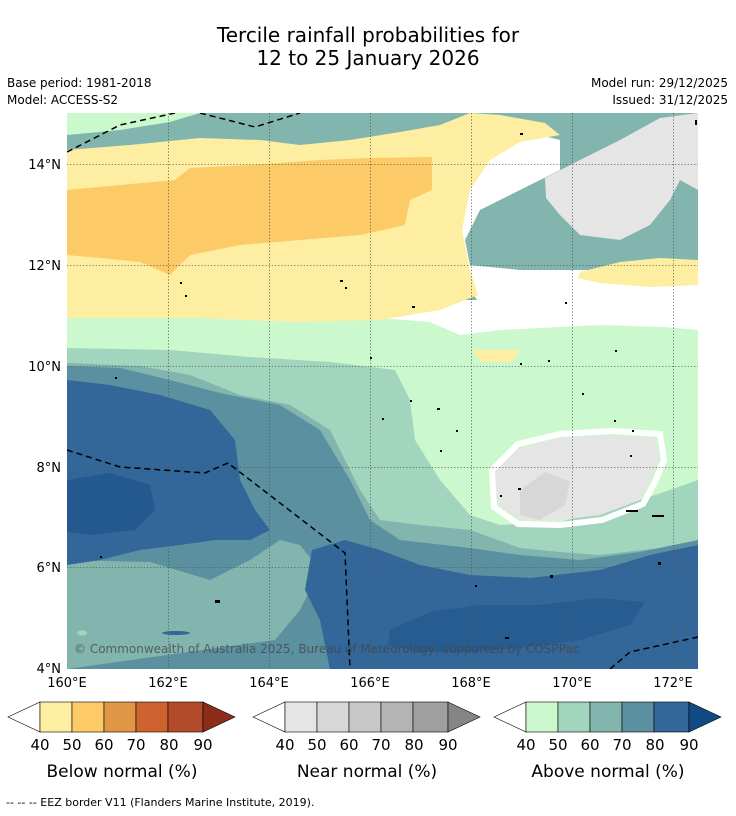  What do you see at coordinates (44, 417) in the screenshot?
I see `lat-labels: 14°N 12°N 10°N 8°N 6°N 4°N` at bounding box center [44, 417].